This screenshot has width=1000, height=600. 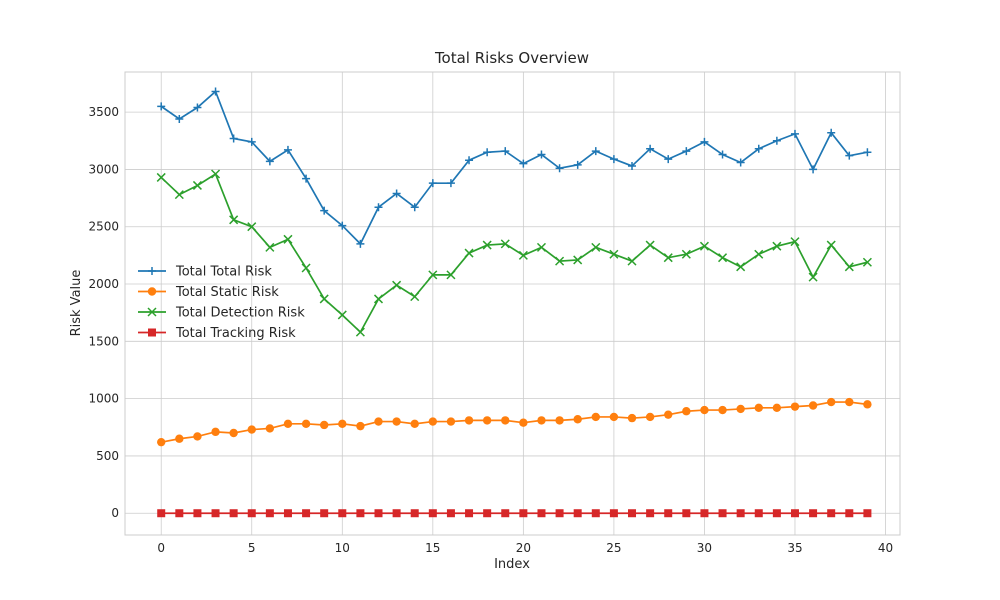 I want to click on legend-label: Total Detection Risk, so click(x=240, y=313).